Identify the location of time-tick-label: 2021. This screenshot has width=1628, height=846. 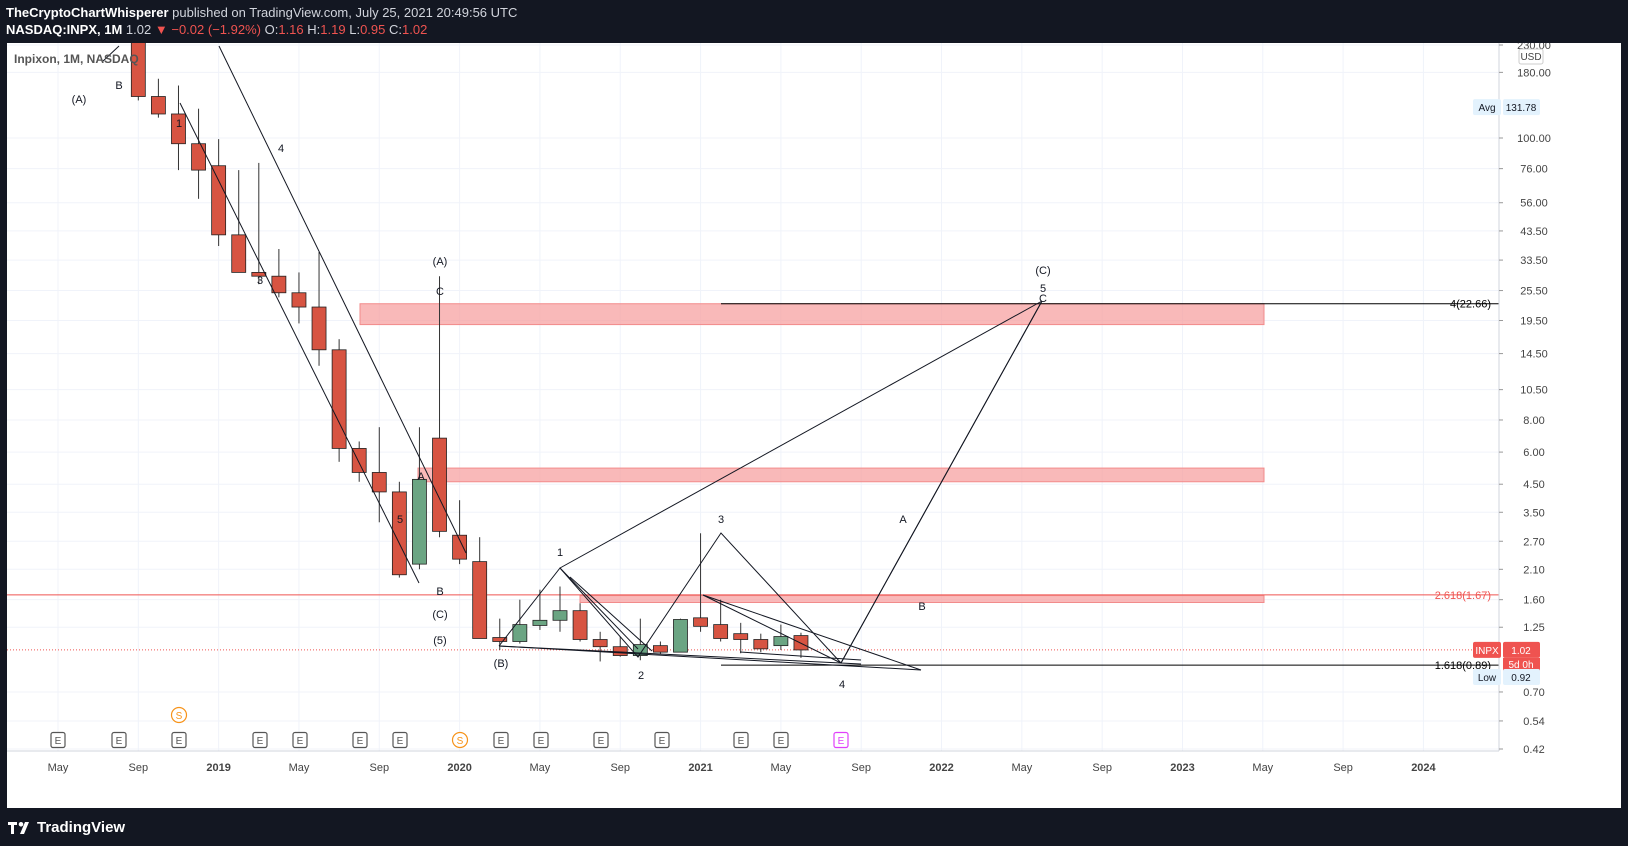
(700, 768).